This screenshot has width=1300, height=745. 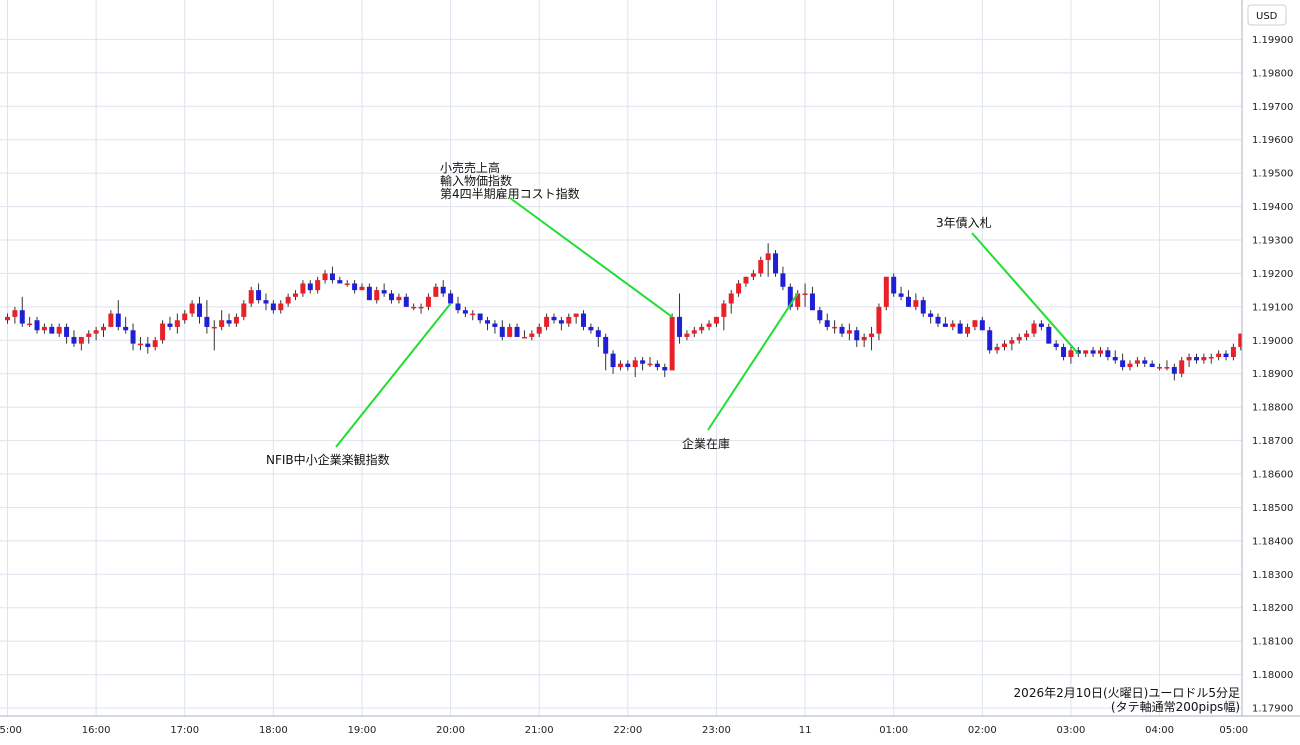 What do you see at coordinates (476, 180) in the screenshot?
I see `annotation-label: 輸入物価指数` at bounding box center [476, 180].